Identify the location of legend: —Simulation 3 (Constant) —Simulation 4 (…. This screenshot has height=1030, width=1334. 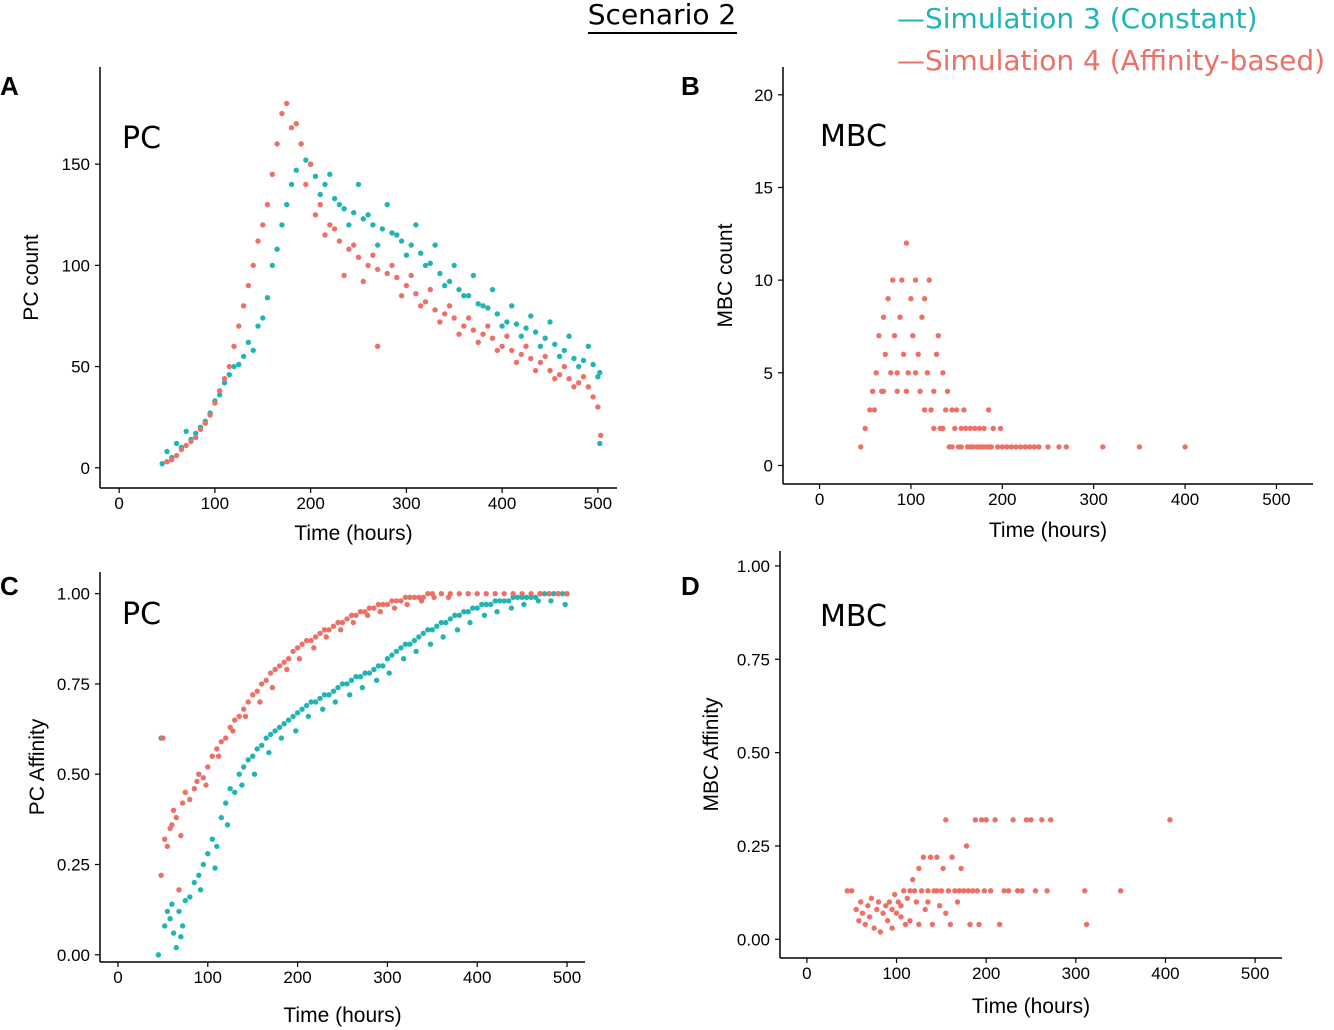
(1111, 39).